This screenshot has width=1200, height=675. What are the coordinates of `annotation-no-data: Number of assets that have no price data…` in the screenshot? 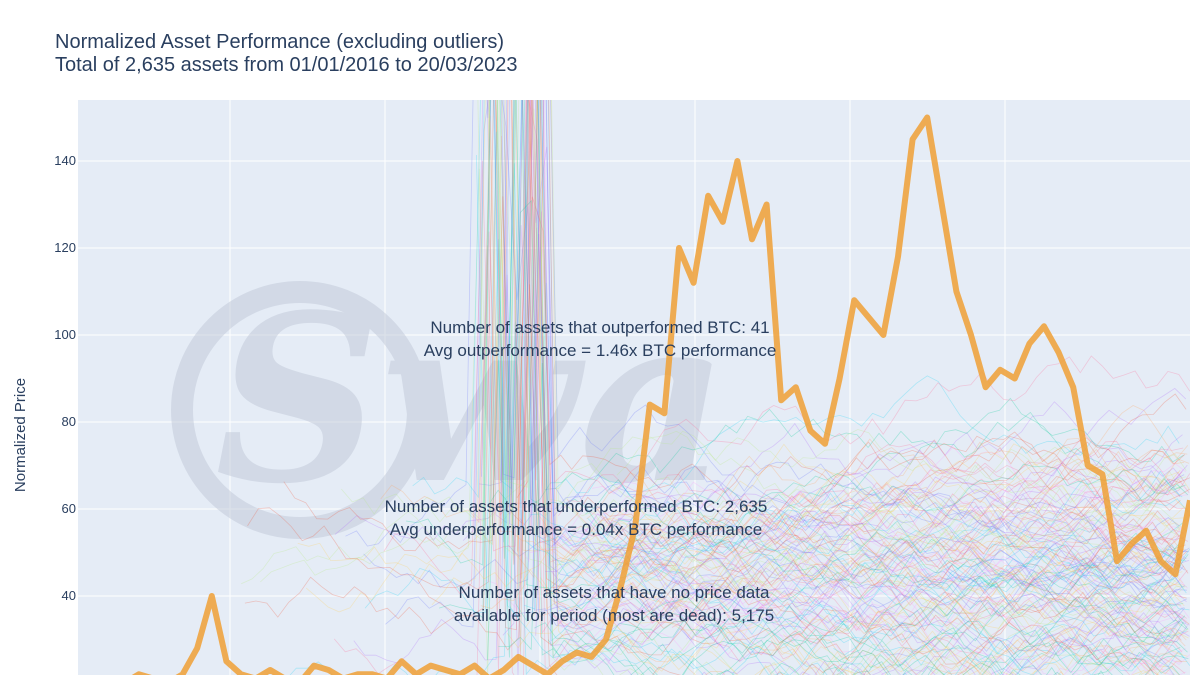 It's located at (614, 604).